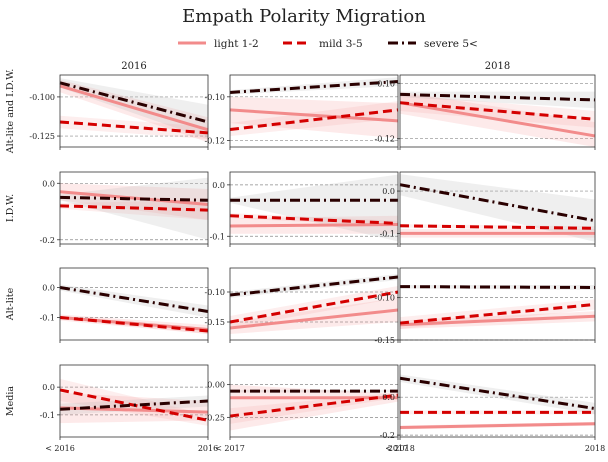 The height and width of the screenshot is (462, 608). I want to click on panel-1-2: 0.0 -0.1, so click(488, 209).